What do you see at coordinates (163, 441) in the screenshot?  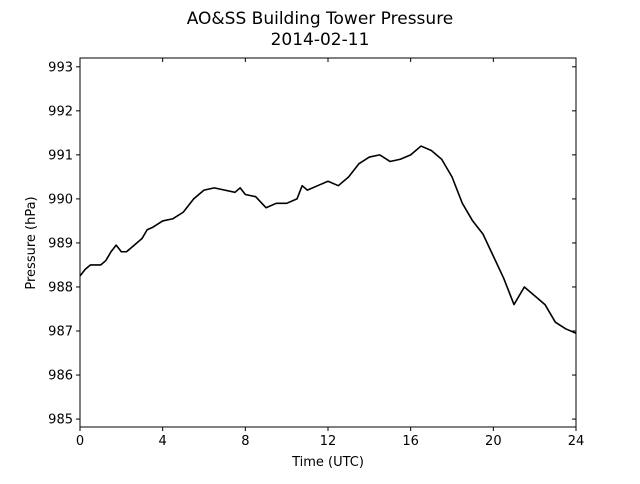 I see `x-tick-label: 4` at bounding box center [163, 441].